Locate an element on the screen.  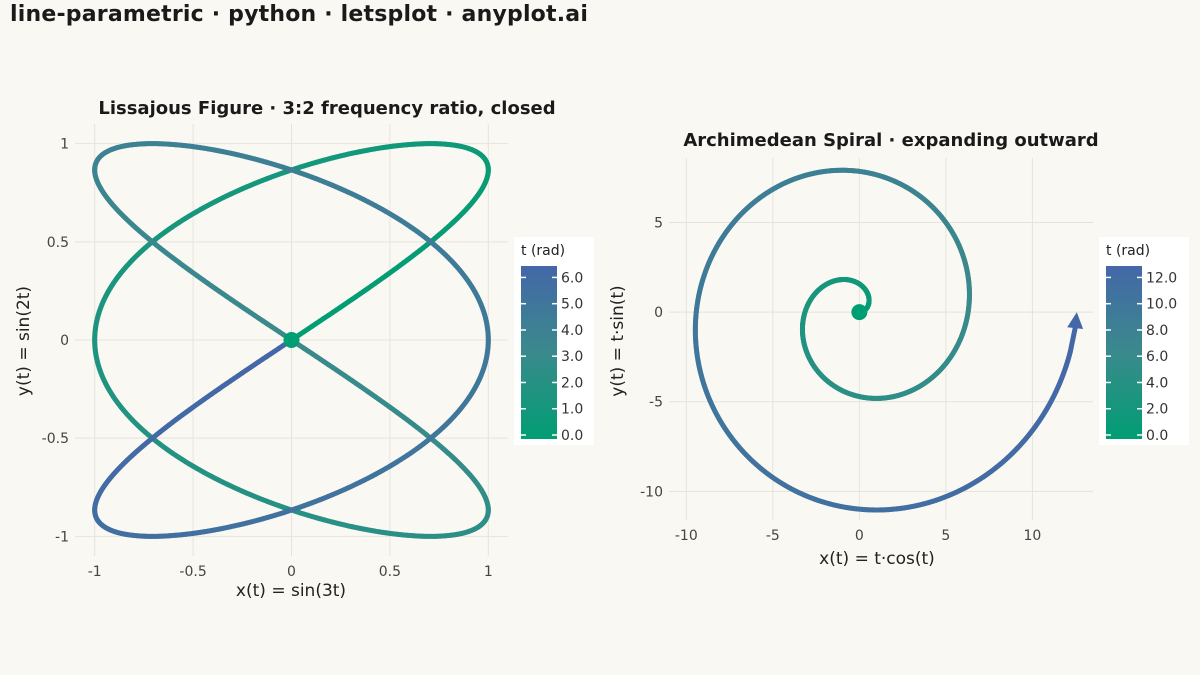
spiral-x-tick-label: -10 is located at coordinates (686, 536).